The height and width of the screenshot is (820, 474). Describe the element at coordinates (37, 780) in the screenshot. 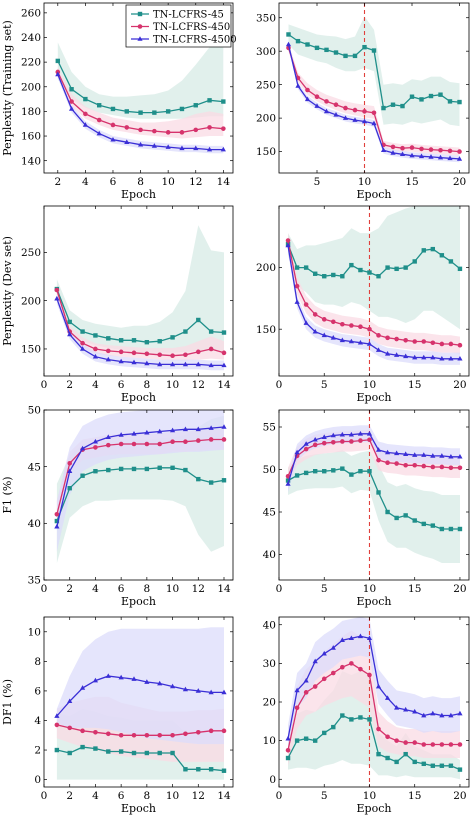

I see `y-tick-label: 0` at that location.